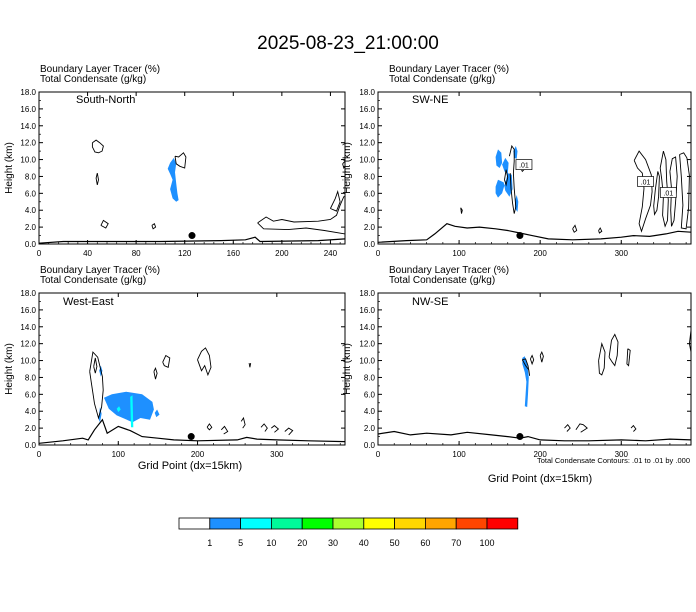 The image size is (696, 612). I want to click on section-label: South-North, so click(105, 100).